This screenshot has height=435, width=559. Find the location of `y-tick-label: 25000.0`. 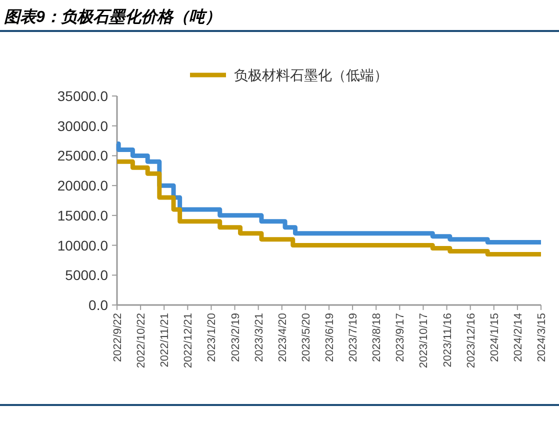

y-tick-label: 25000.0 is located at coordinates (82, 156).